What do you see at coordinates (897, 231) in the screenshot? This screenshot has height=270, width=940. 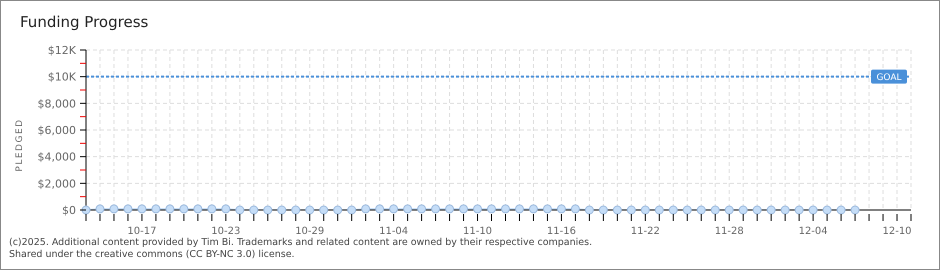 I see `x-tick-label: 12-10` at bounding box center [897, 231].